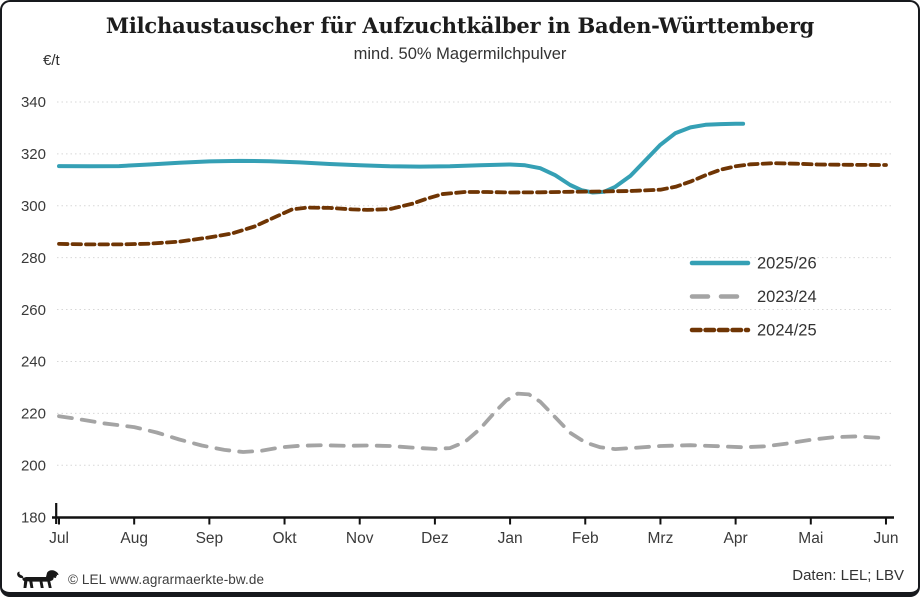 Image resolution: width=920 pixels, height=599 pixels. What do you see at coordinates (33, 102) in the screenshot?
I see `y-axis-tick-label-340: 340` at bounding box center [33, 102].